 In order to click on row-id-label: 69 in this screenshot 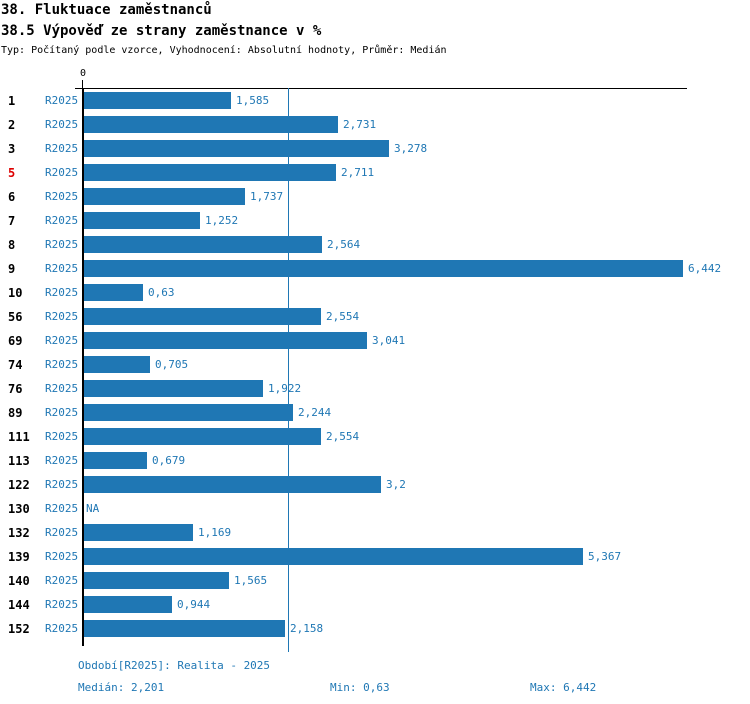, I will do `click(15, 341)`.